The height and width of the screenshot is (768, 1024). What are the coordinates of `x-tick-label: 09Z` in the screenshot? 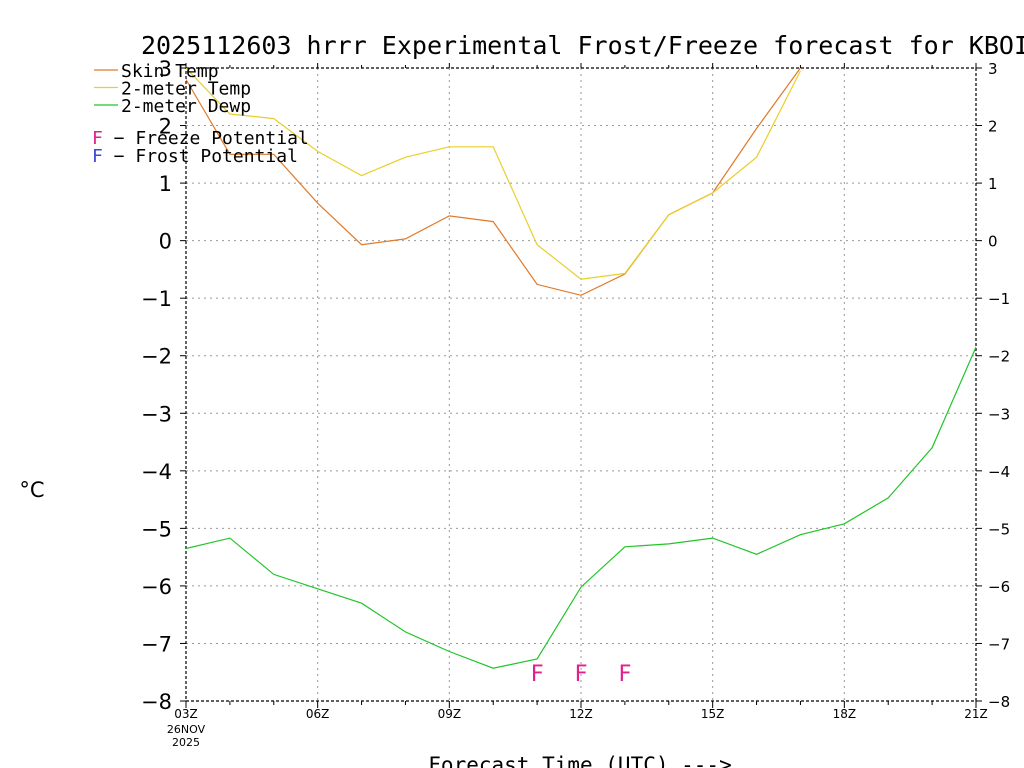 It's located at (450, 714).